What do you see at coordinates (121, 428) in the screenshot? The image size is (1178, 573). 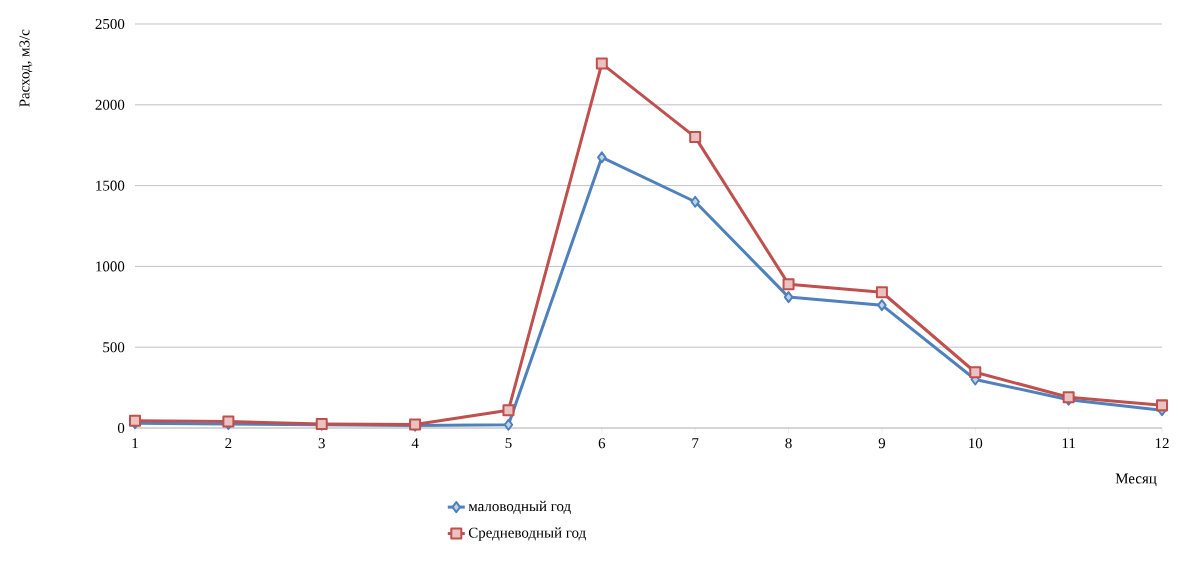 I see `y-tick-label: 0` at bounding box center [121, 428].